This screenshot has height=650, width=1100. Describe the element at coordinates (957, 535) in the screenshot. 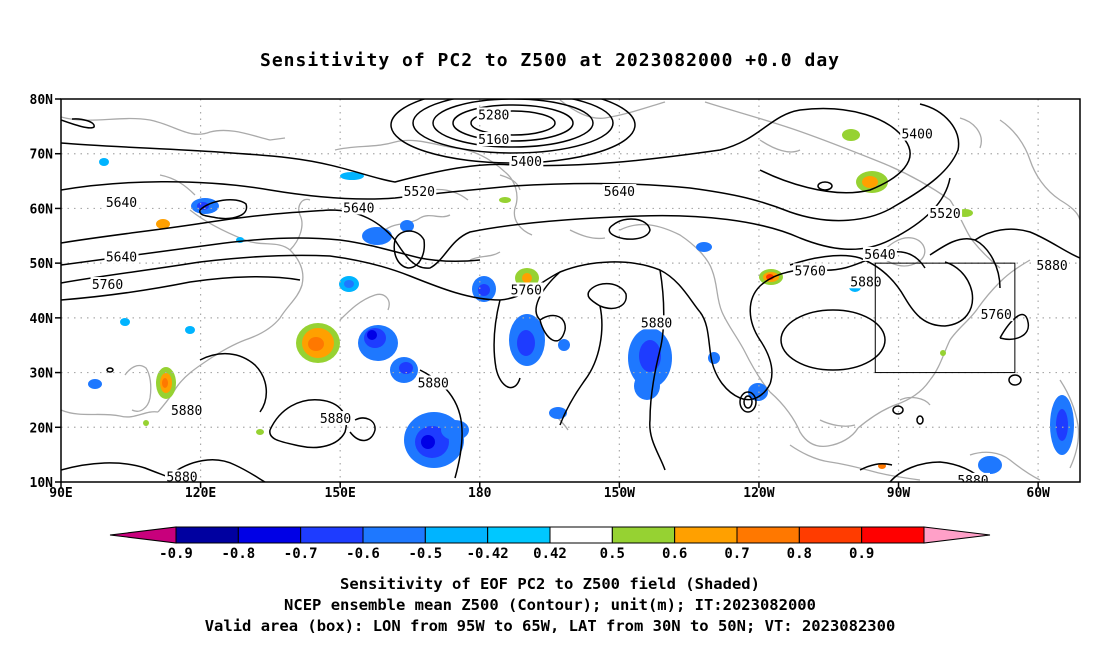

I see `colorbar-high-extend` at that location.